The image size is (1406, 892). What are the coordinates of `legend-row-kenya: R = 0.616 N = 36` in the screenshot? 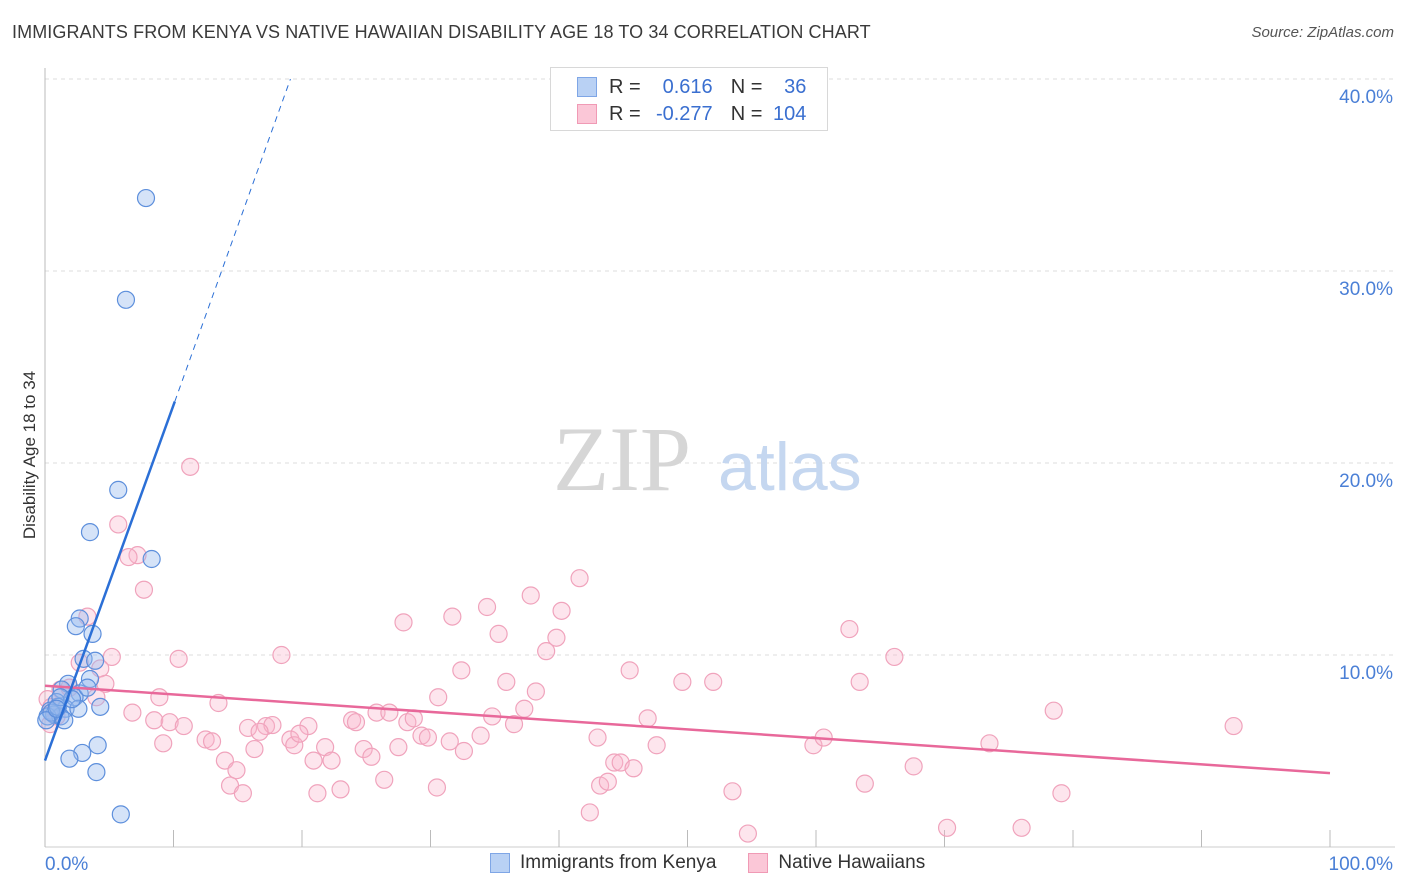 It's located at (691, 87).